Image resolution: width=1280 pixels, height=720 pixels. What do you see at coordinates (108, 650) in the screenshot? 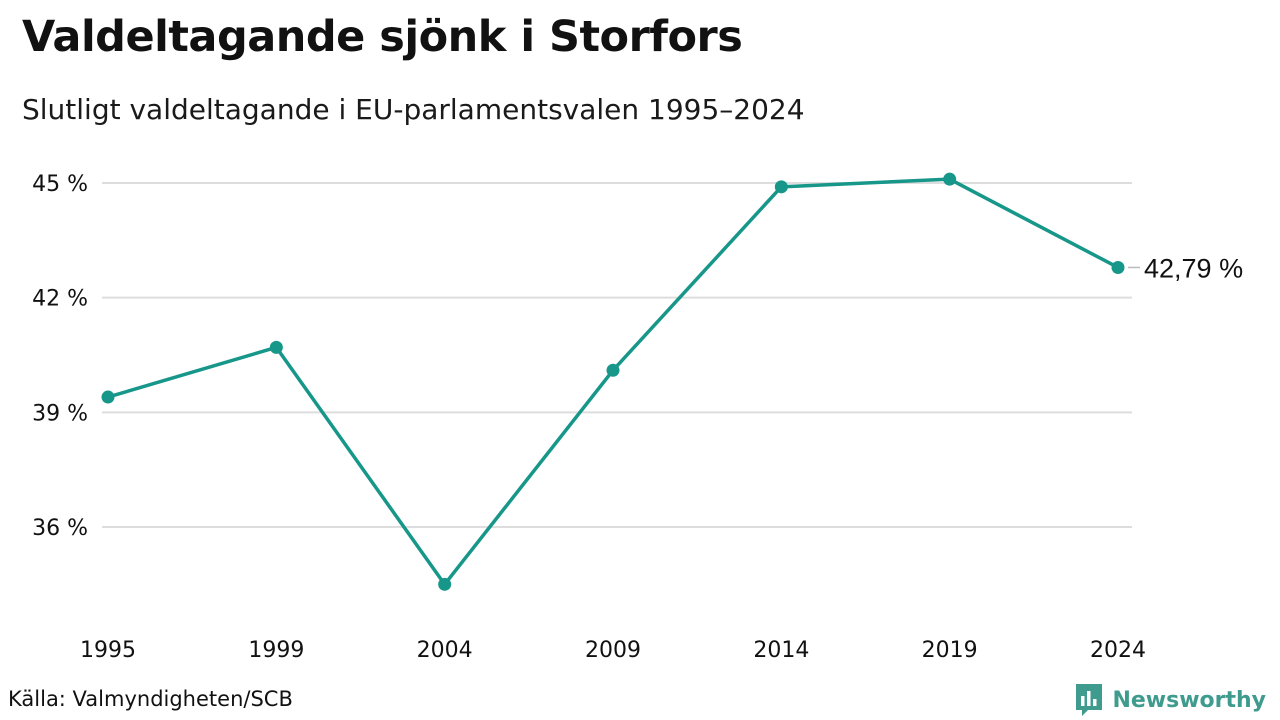
I see `x-tick-label: 1995` at bounding box center [108, 650].